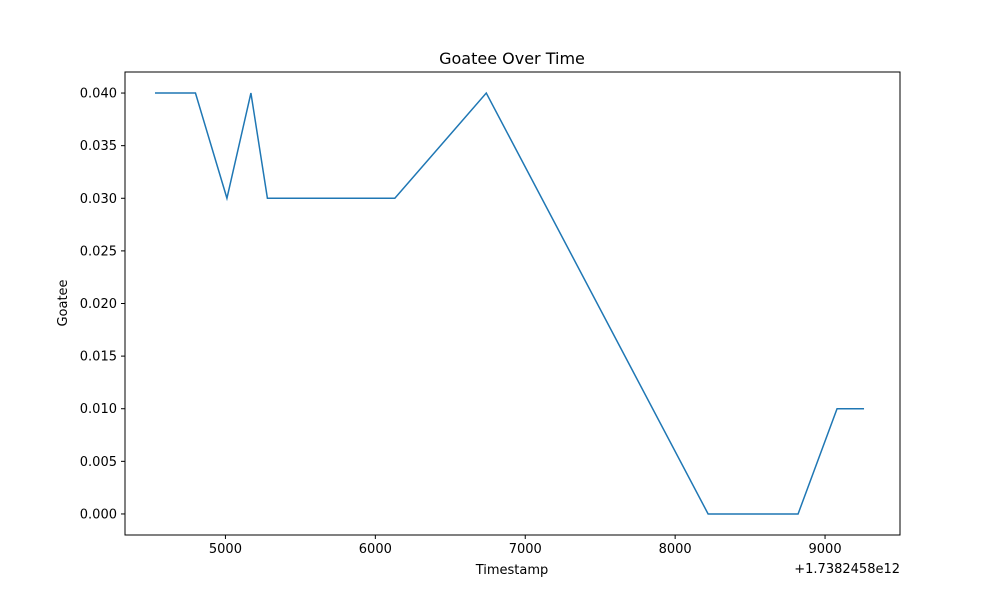 This screenshot has width=1000, height=600. What do you see at coordinates (98, 304) in the screenshot?
I see `y-tick-label: 0.020` at bounding box center [98, 304].